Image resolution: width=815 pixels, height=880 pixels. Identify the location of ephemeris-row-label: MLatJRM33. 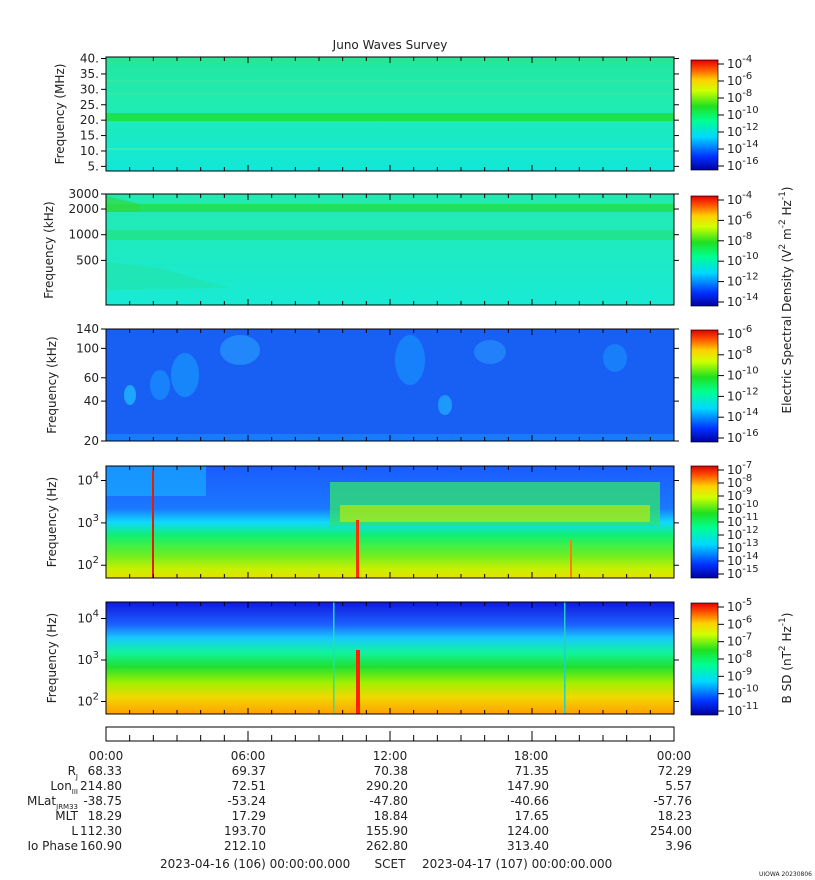
(52, 802).